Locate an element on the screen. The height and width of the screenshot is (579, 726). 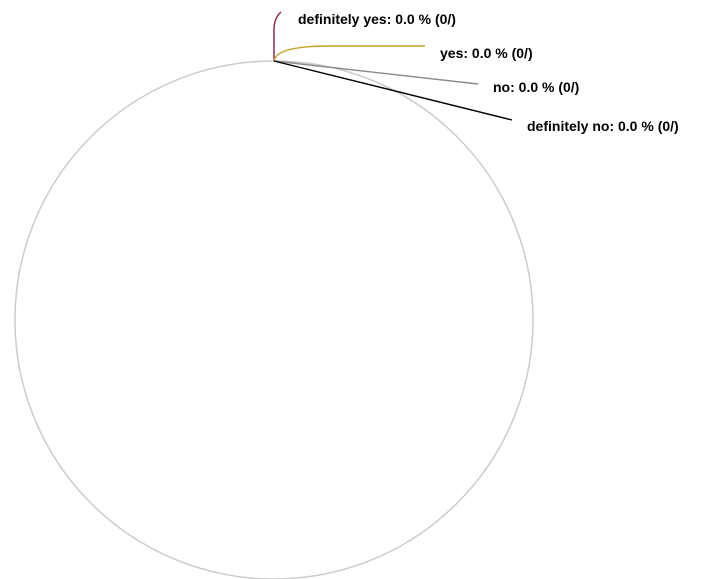
leader-line-no is located at coordinates (376, 72).